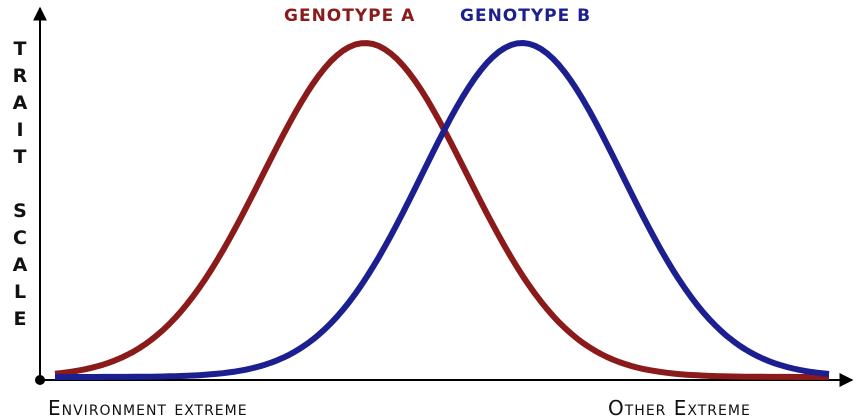 The image size is (856, 420). What do you see at coordinates (679, 408) in the screenshot?
I see `x-right-label: Other Extreme` at bounding box center [679, 408].